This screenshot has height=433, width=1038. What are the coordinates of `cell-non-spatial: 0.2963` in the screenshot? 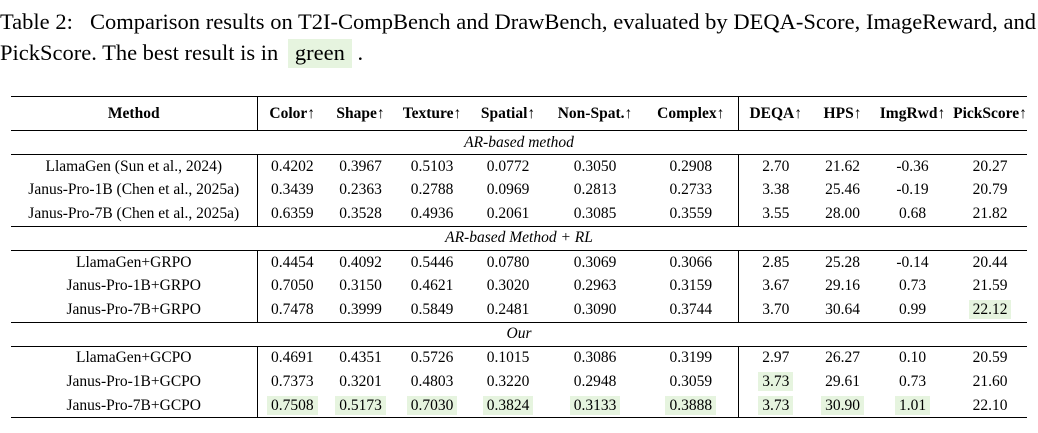 It's located at (595, 286).